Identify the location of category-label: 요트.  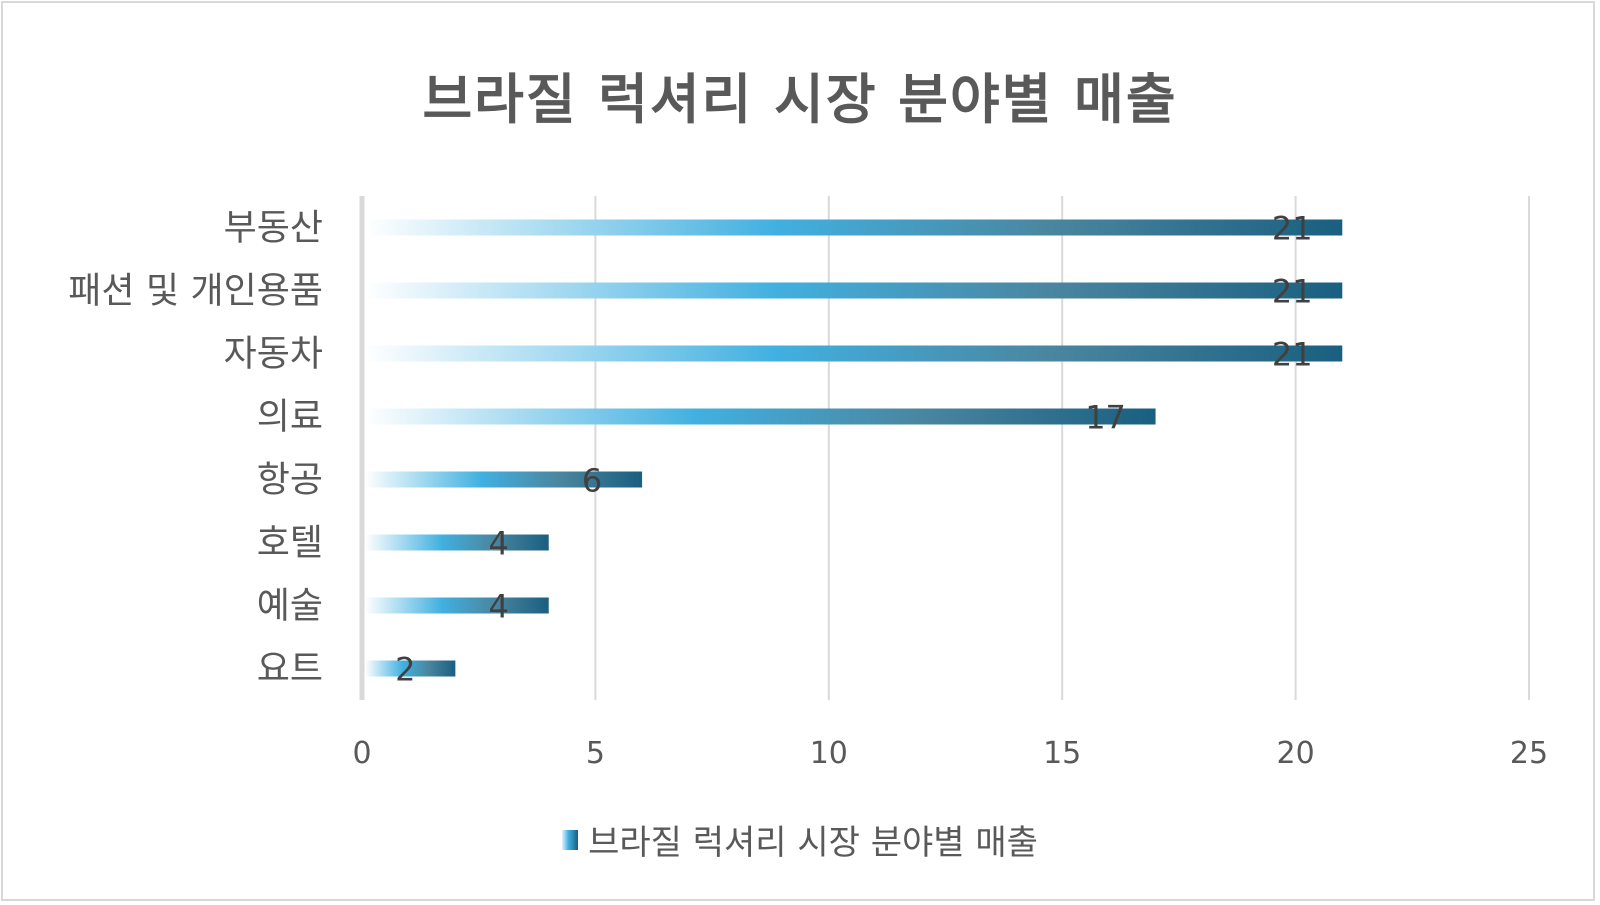
(290, 669).